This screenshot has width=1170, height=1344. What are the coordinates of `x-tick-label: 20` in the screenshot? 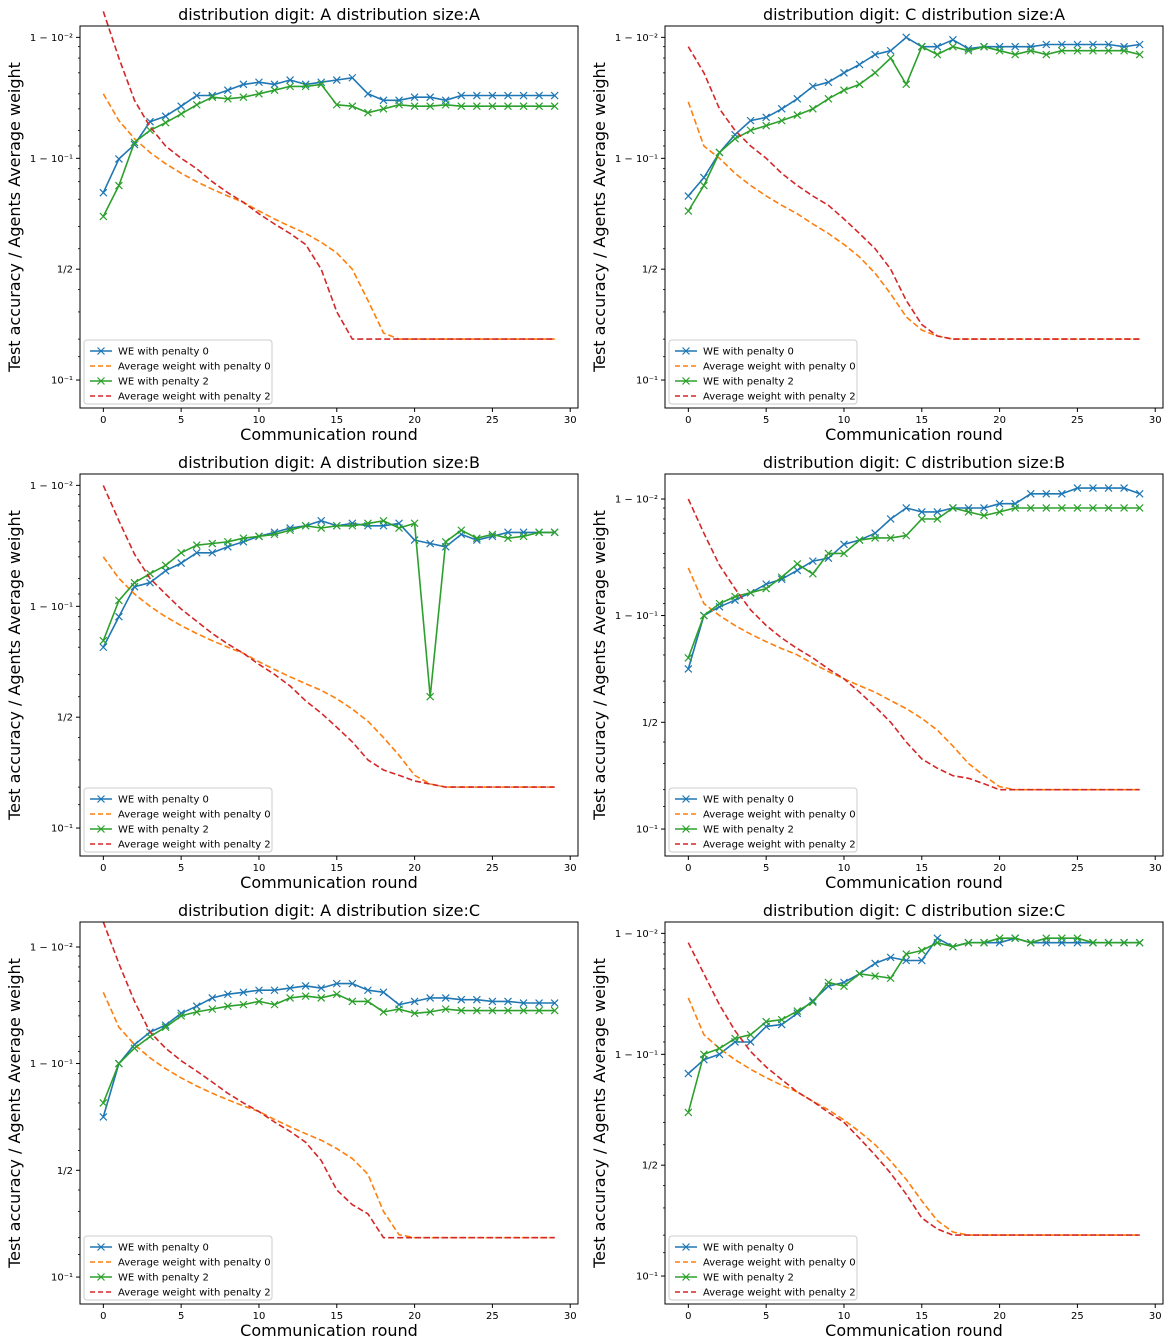 It's located at (999, 1316).